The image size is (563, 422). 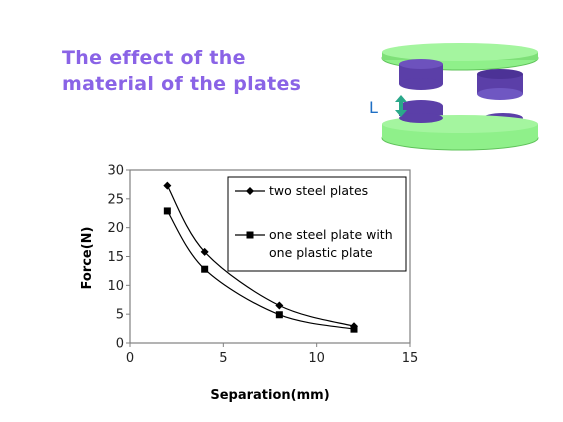 What do you see at coordinates (181, 71) in the screenshot?
I see `slide-title: The effect of the material of the plates` at bounding box center [181, 71].